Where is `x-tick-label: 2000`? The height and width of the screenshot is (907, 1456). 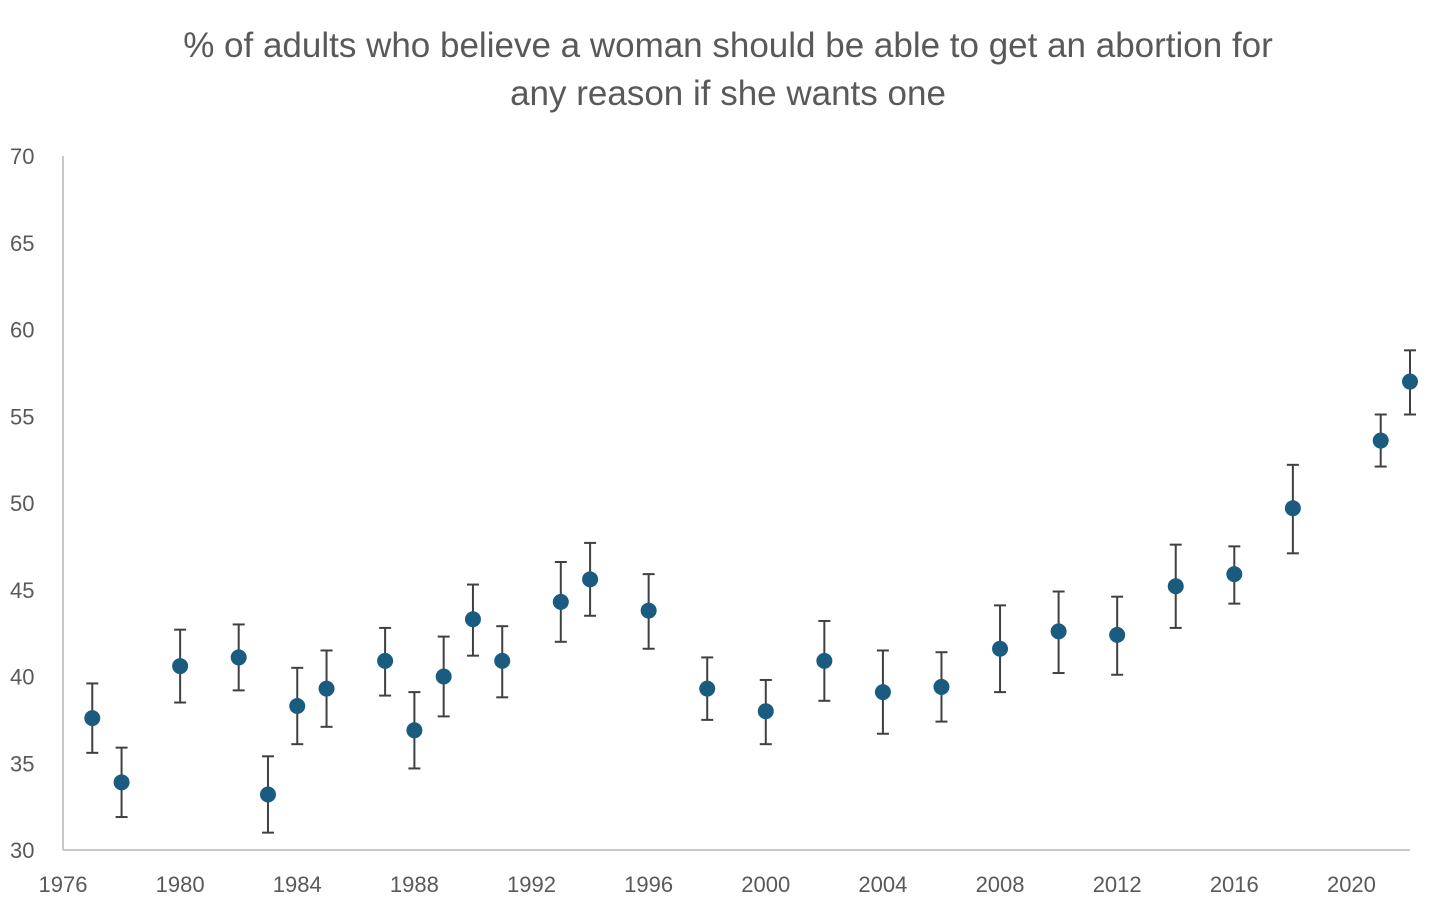 x-tick-label: 2000 is located at coordinates (765, 884).